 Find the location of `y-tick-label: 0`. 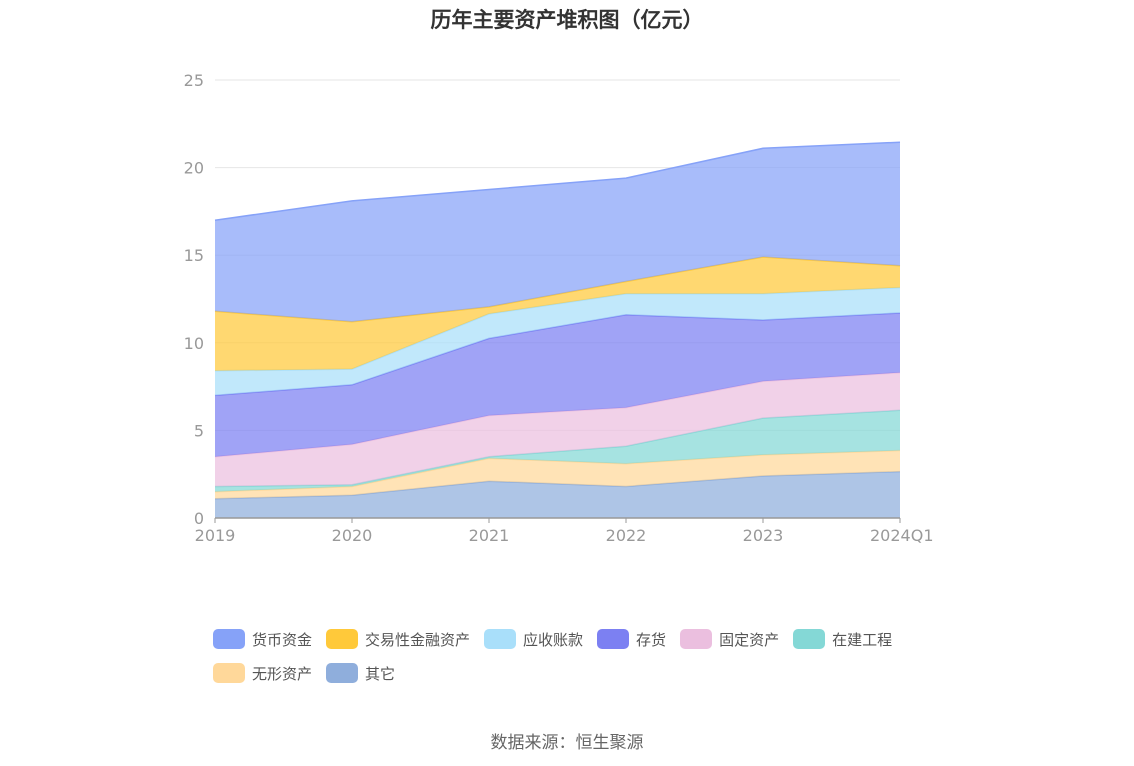

y-tick-label: 0 is located at coordinates (199, 518).